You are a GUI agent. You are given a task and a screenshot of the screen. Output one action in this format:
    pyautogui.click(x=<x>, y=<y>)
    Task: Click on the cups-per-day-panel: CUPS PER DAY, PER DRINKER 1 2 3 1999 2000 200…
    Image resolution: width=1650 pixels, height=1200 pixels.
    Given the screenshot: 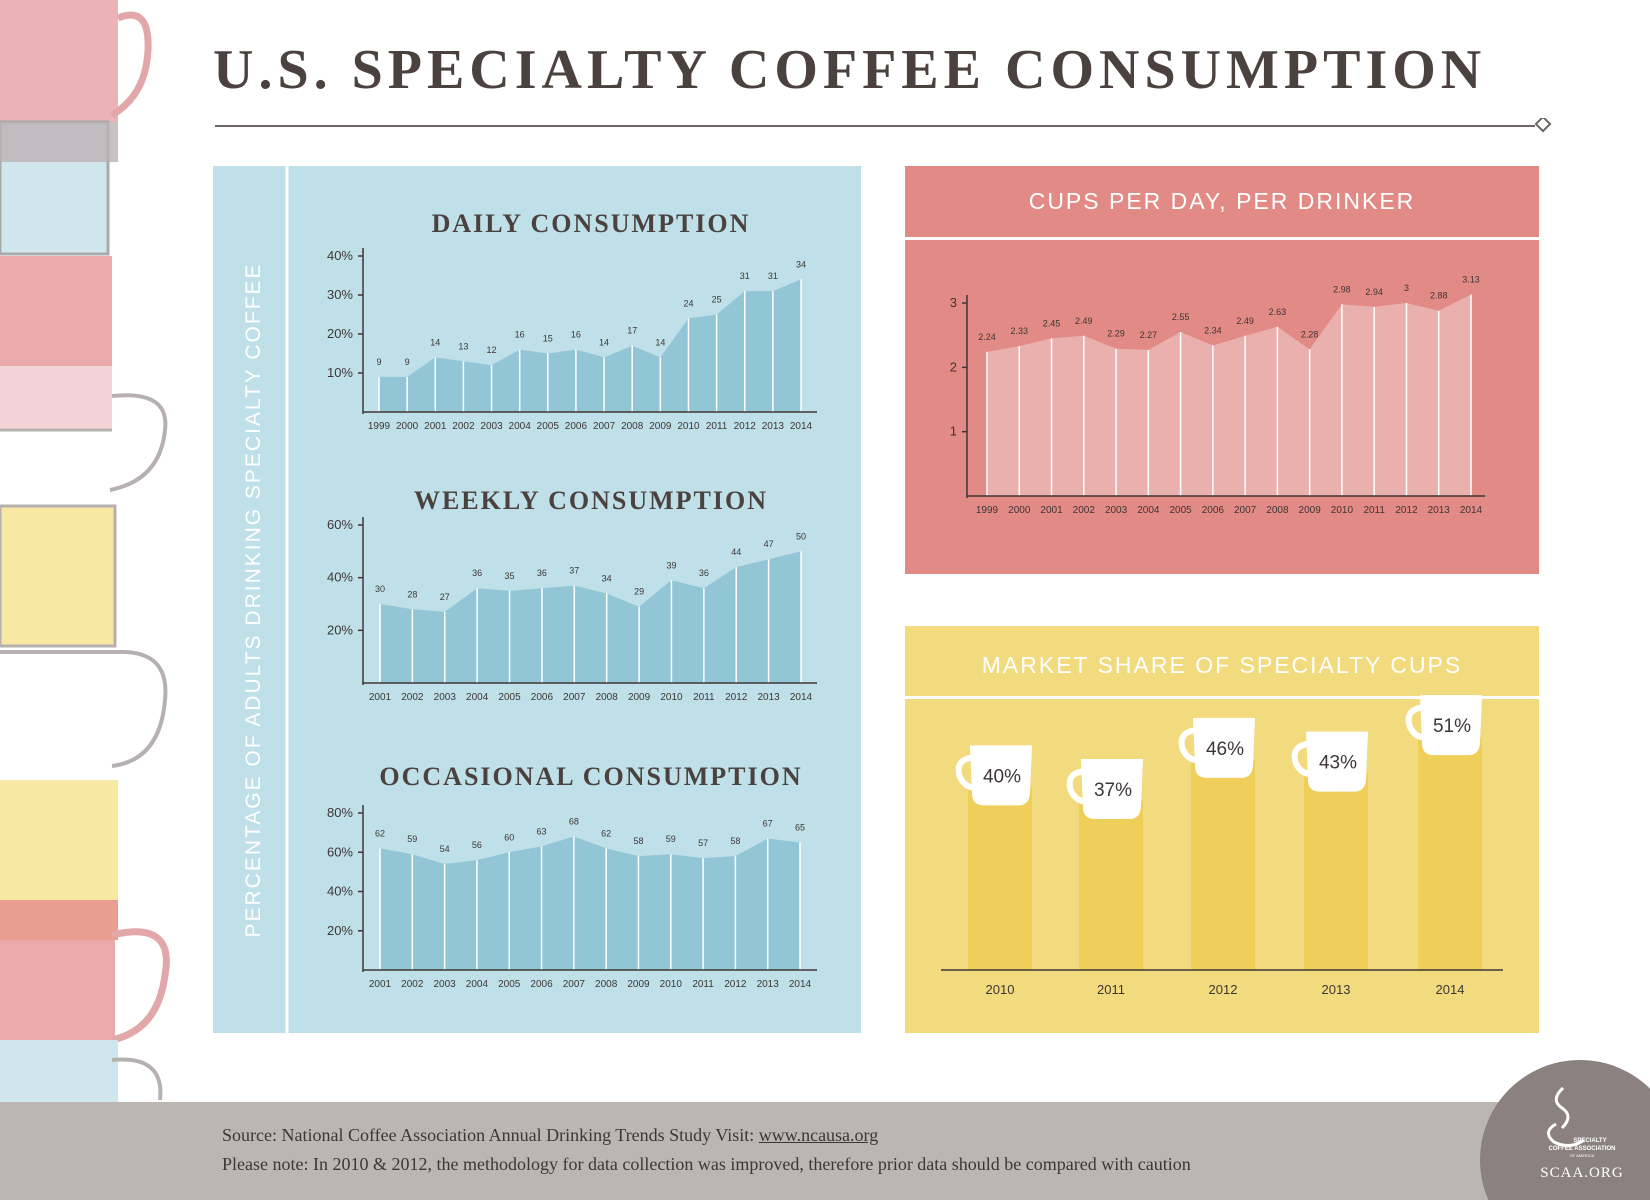 What is the action you would take?
    pyautogui.click(x=1222, y=370)
    